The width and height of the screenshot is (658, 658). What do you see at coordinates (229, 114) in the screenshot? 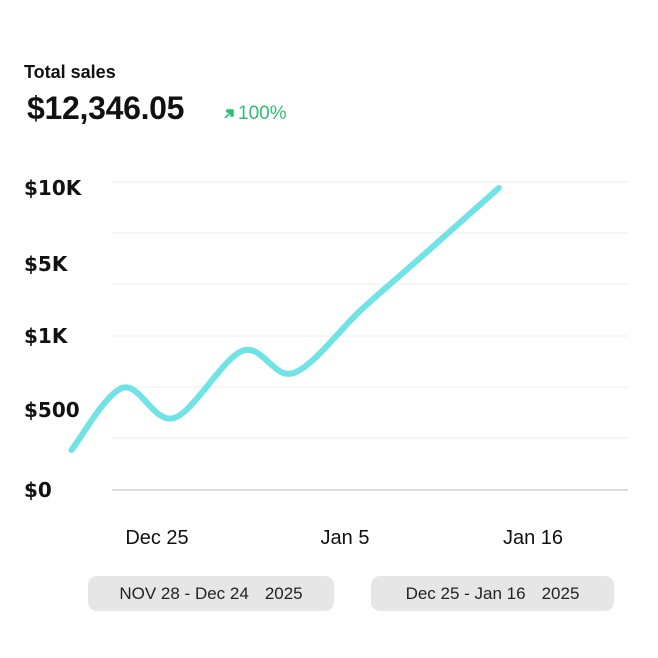
I see `arrow-up-right-icon` at bounding box center [229, 114].